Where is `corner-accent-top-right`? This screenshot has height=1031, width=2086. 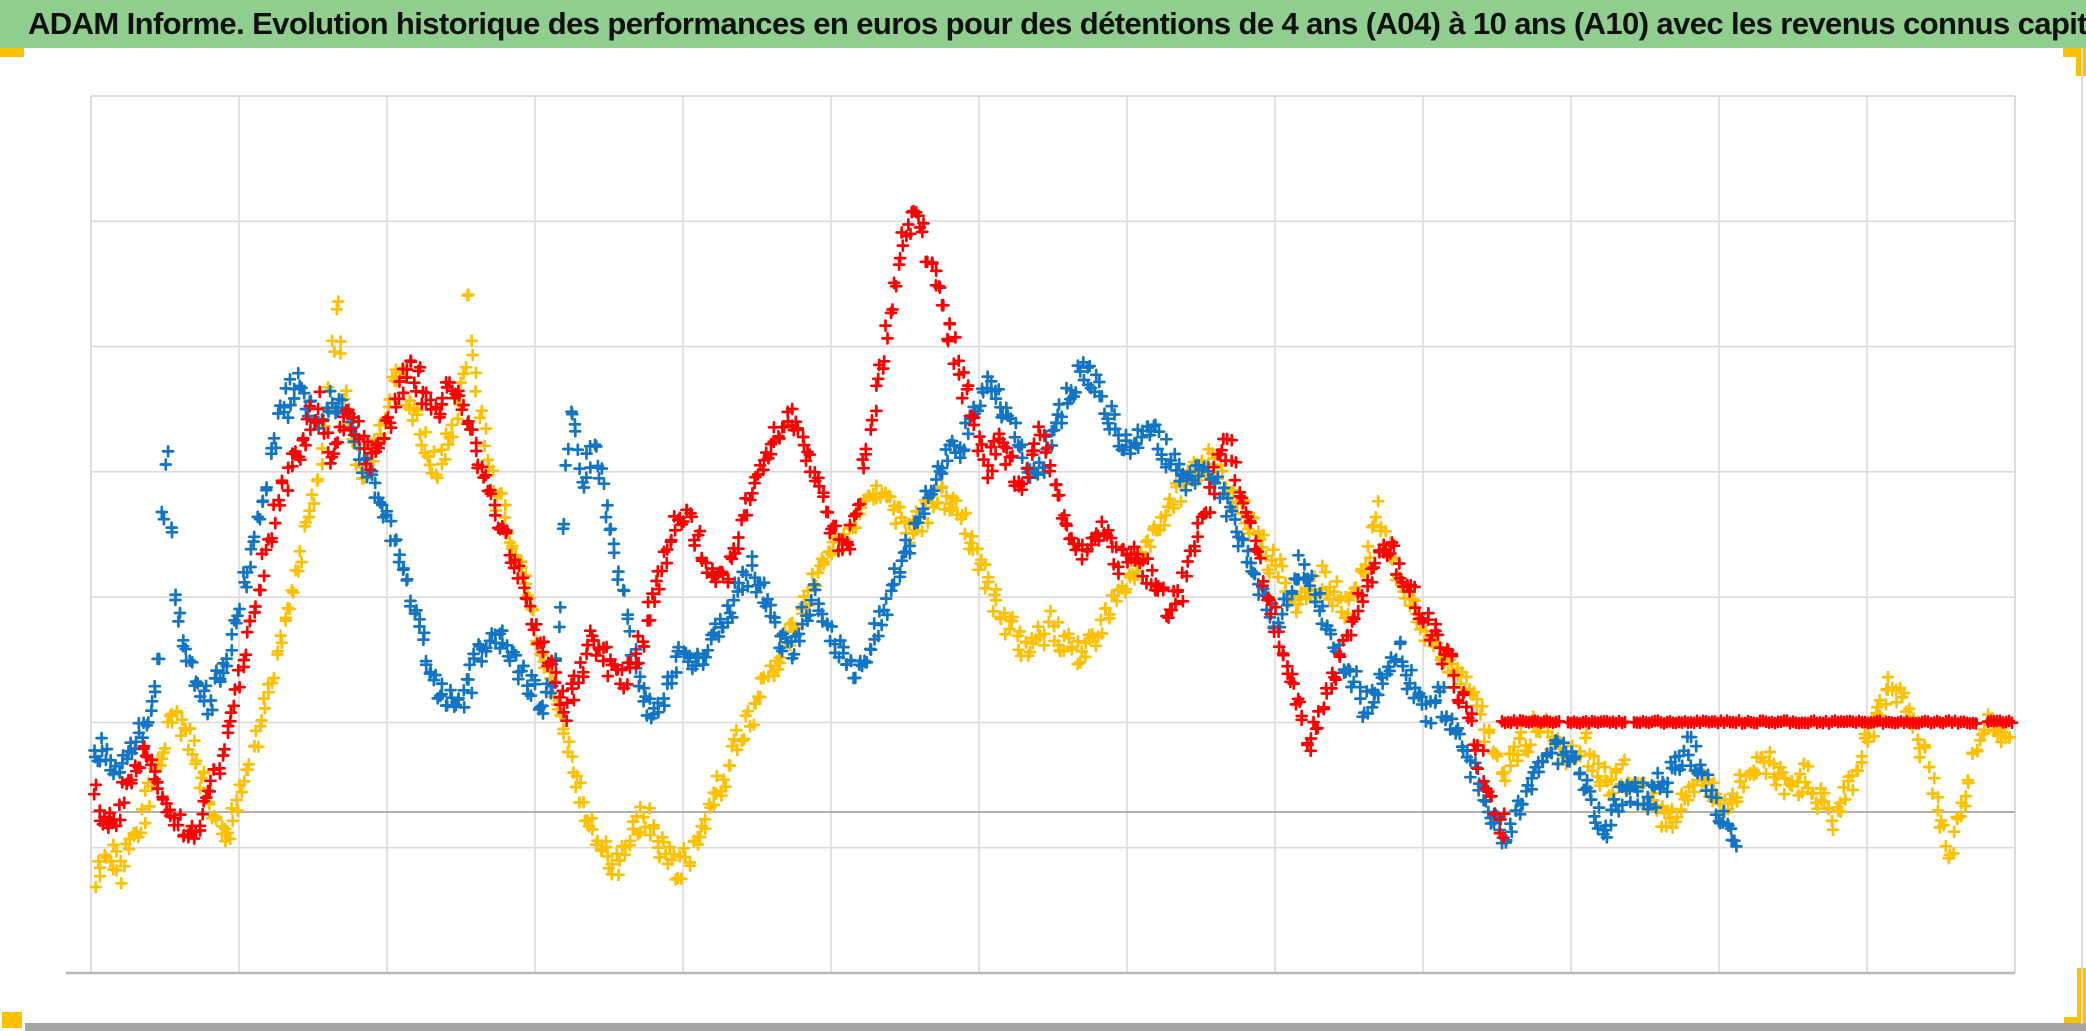
corner-accent-top-right is located at coordinates (2074, 52).